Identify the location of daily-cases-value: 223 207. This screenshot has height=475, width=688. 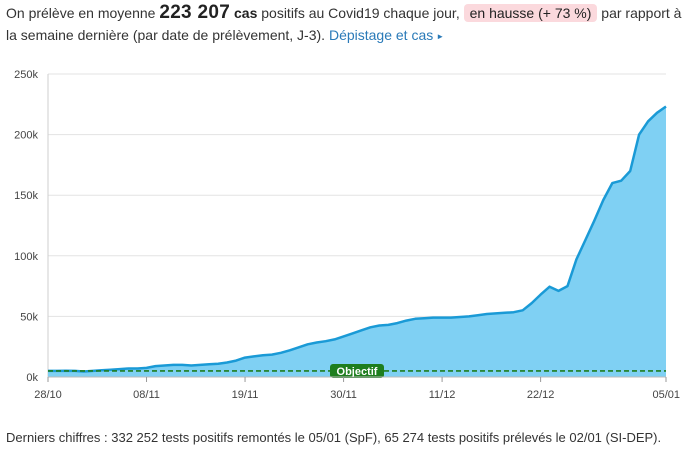
(195, 12).